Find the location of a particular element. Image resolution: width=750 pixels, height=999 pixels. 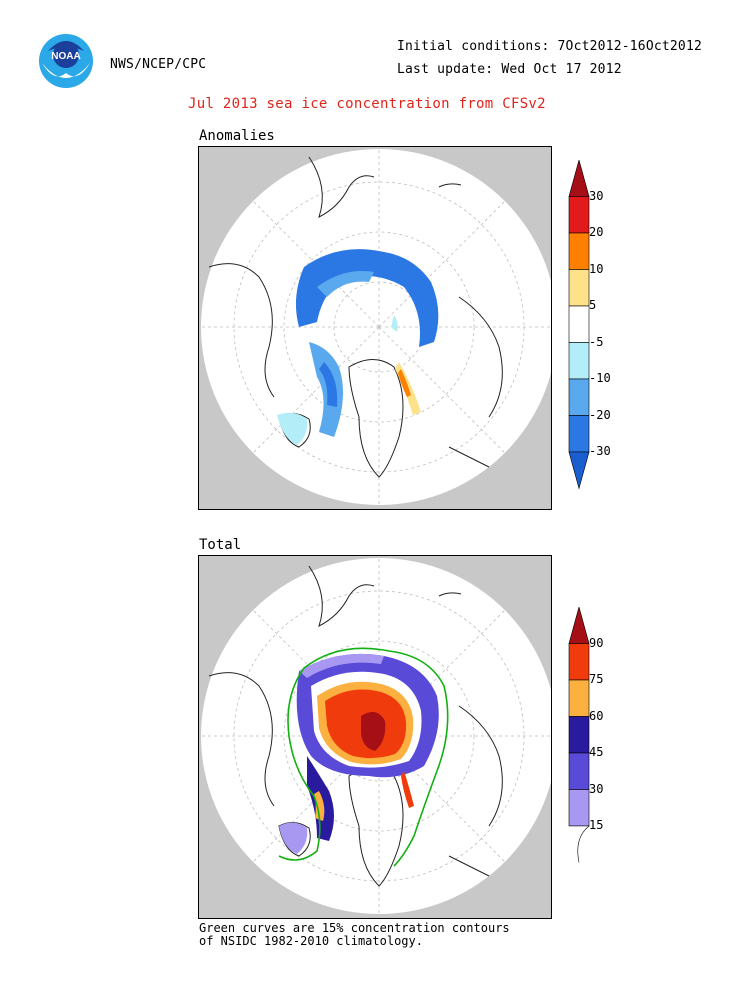

last-update: Last update: Wed Oct 17 2012 is located at coordinates (509, 69).